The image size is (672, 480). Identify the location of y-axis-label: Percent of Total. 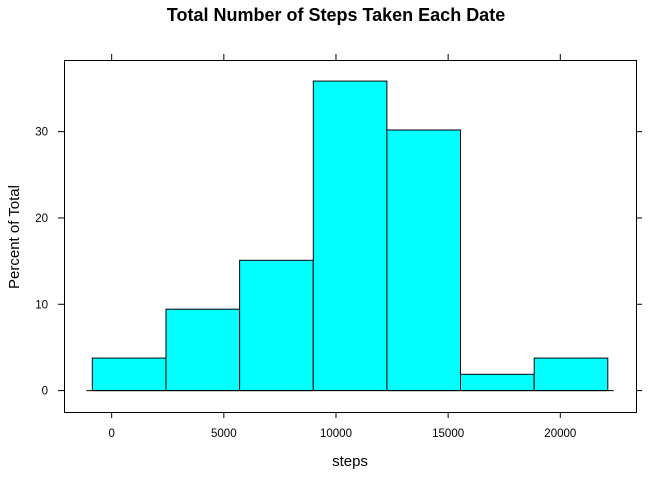
(14, 237).